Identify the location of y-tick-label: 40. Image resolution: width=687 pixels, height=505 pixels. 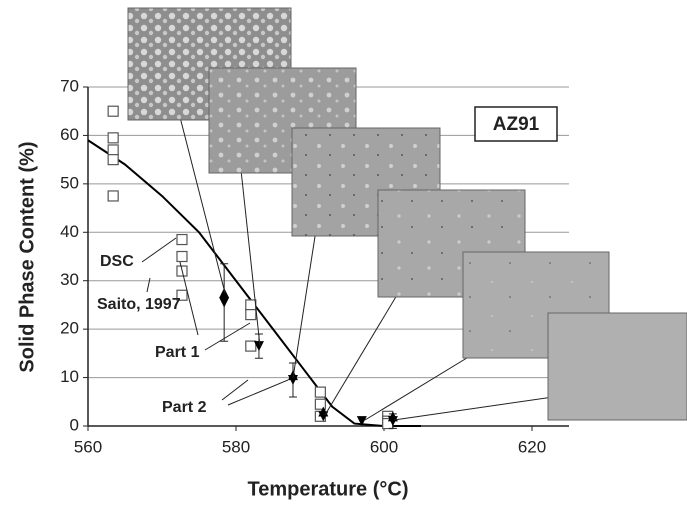
(69, 231).